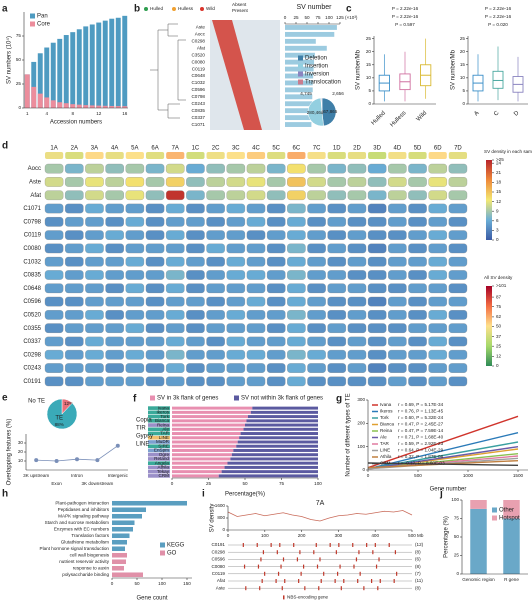  Describe the element at coordinates (221, 517) in the screenshot. I see `y-tick-label: 800` at that location.